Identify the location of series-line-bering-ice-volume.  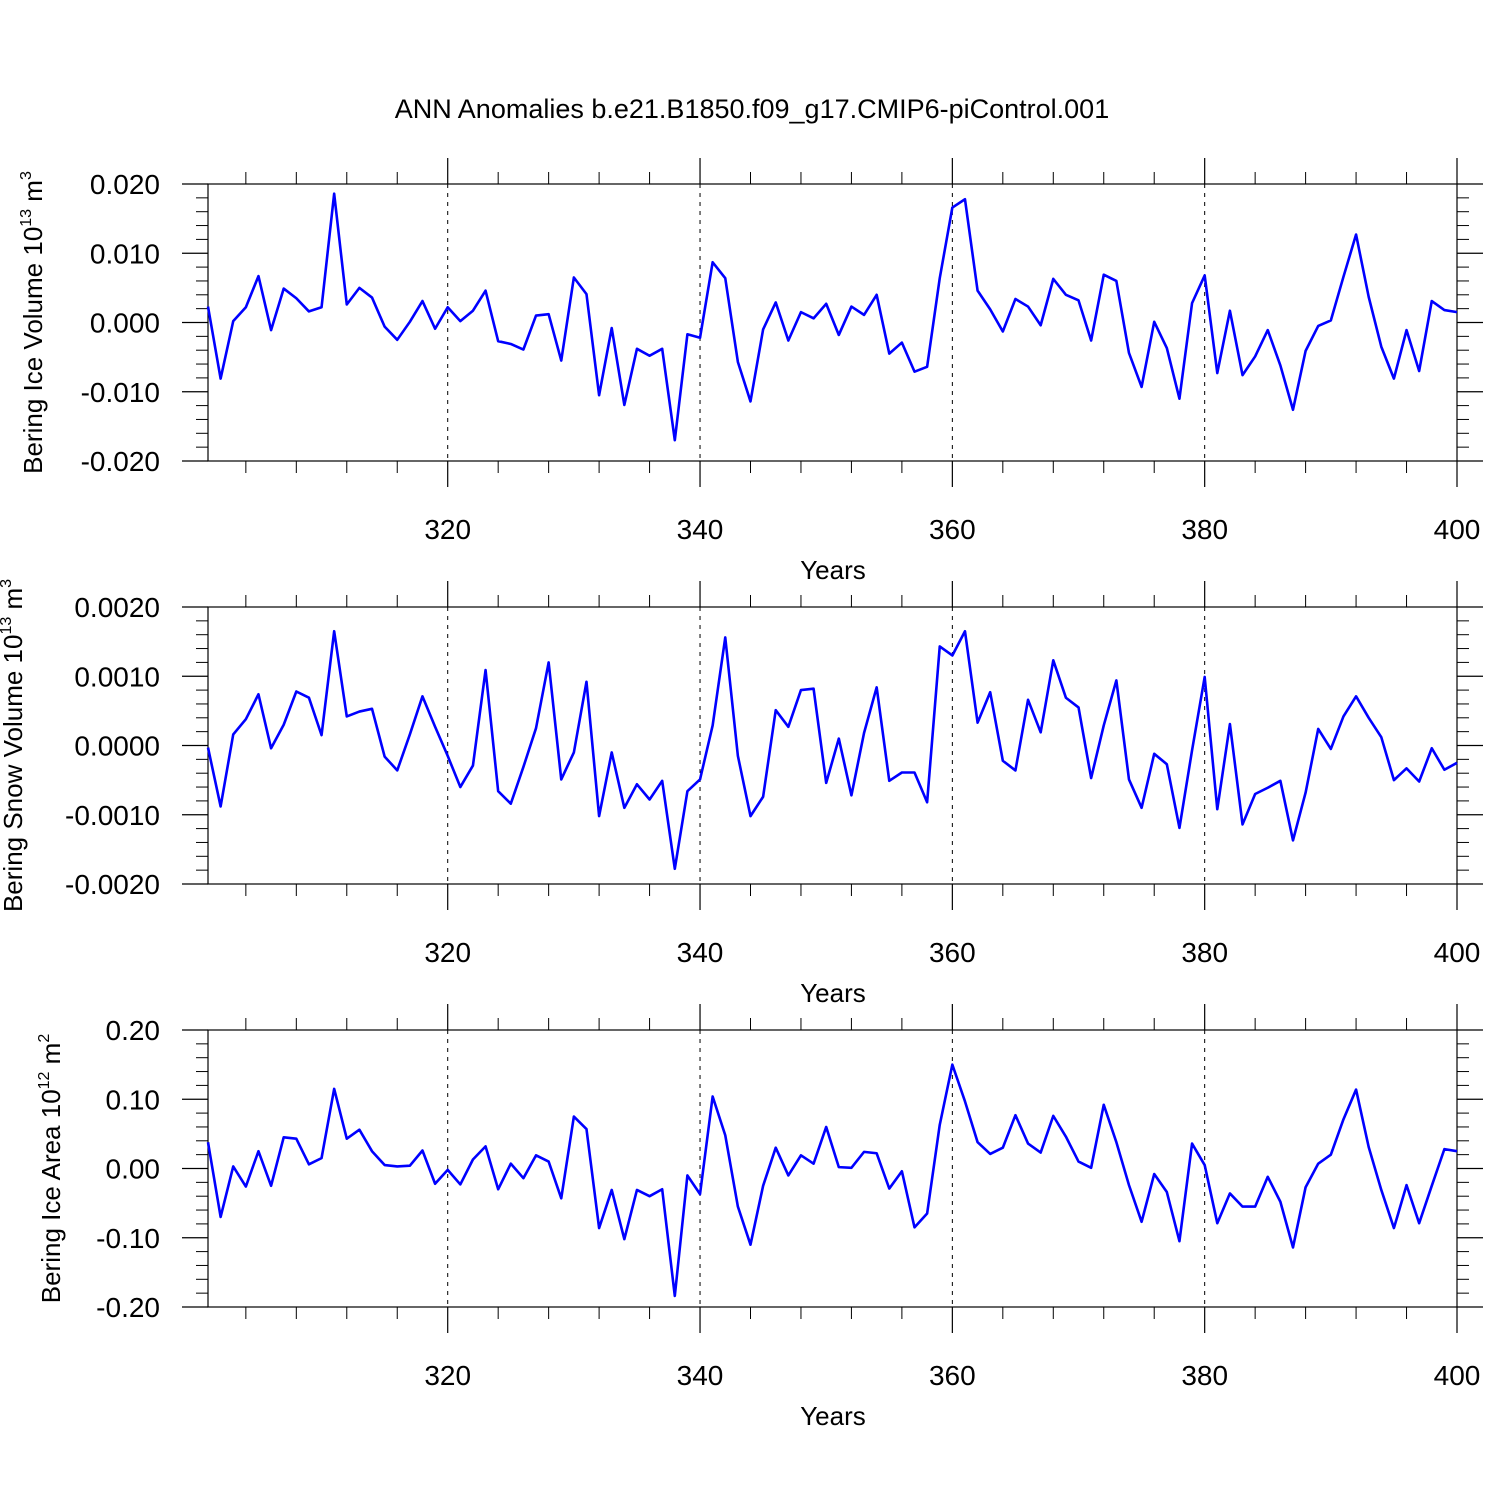
(832, 317).